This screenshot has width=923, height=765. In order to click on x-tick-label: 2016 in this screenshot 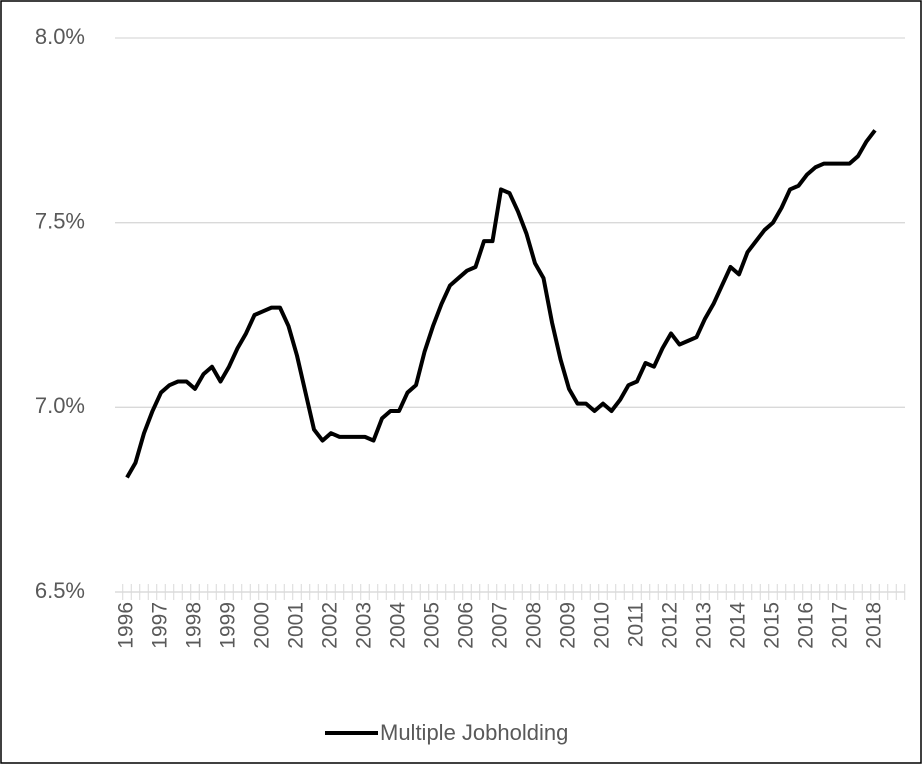, I will do `click(806, 625)`.